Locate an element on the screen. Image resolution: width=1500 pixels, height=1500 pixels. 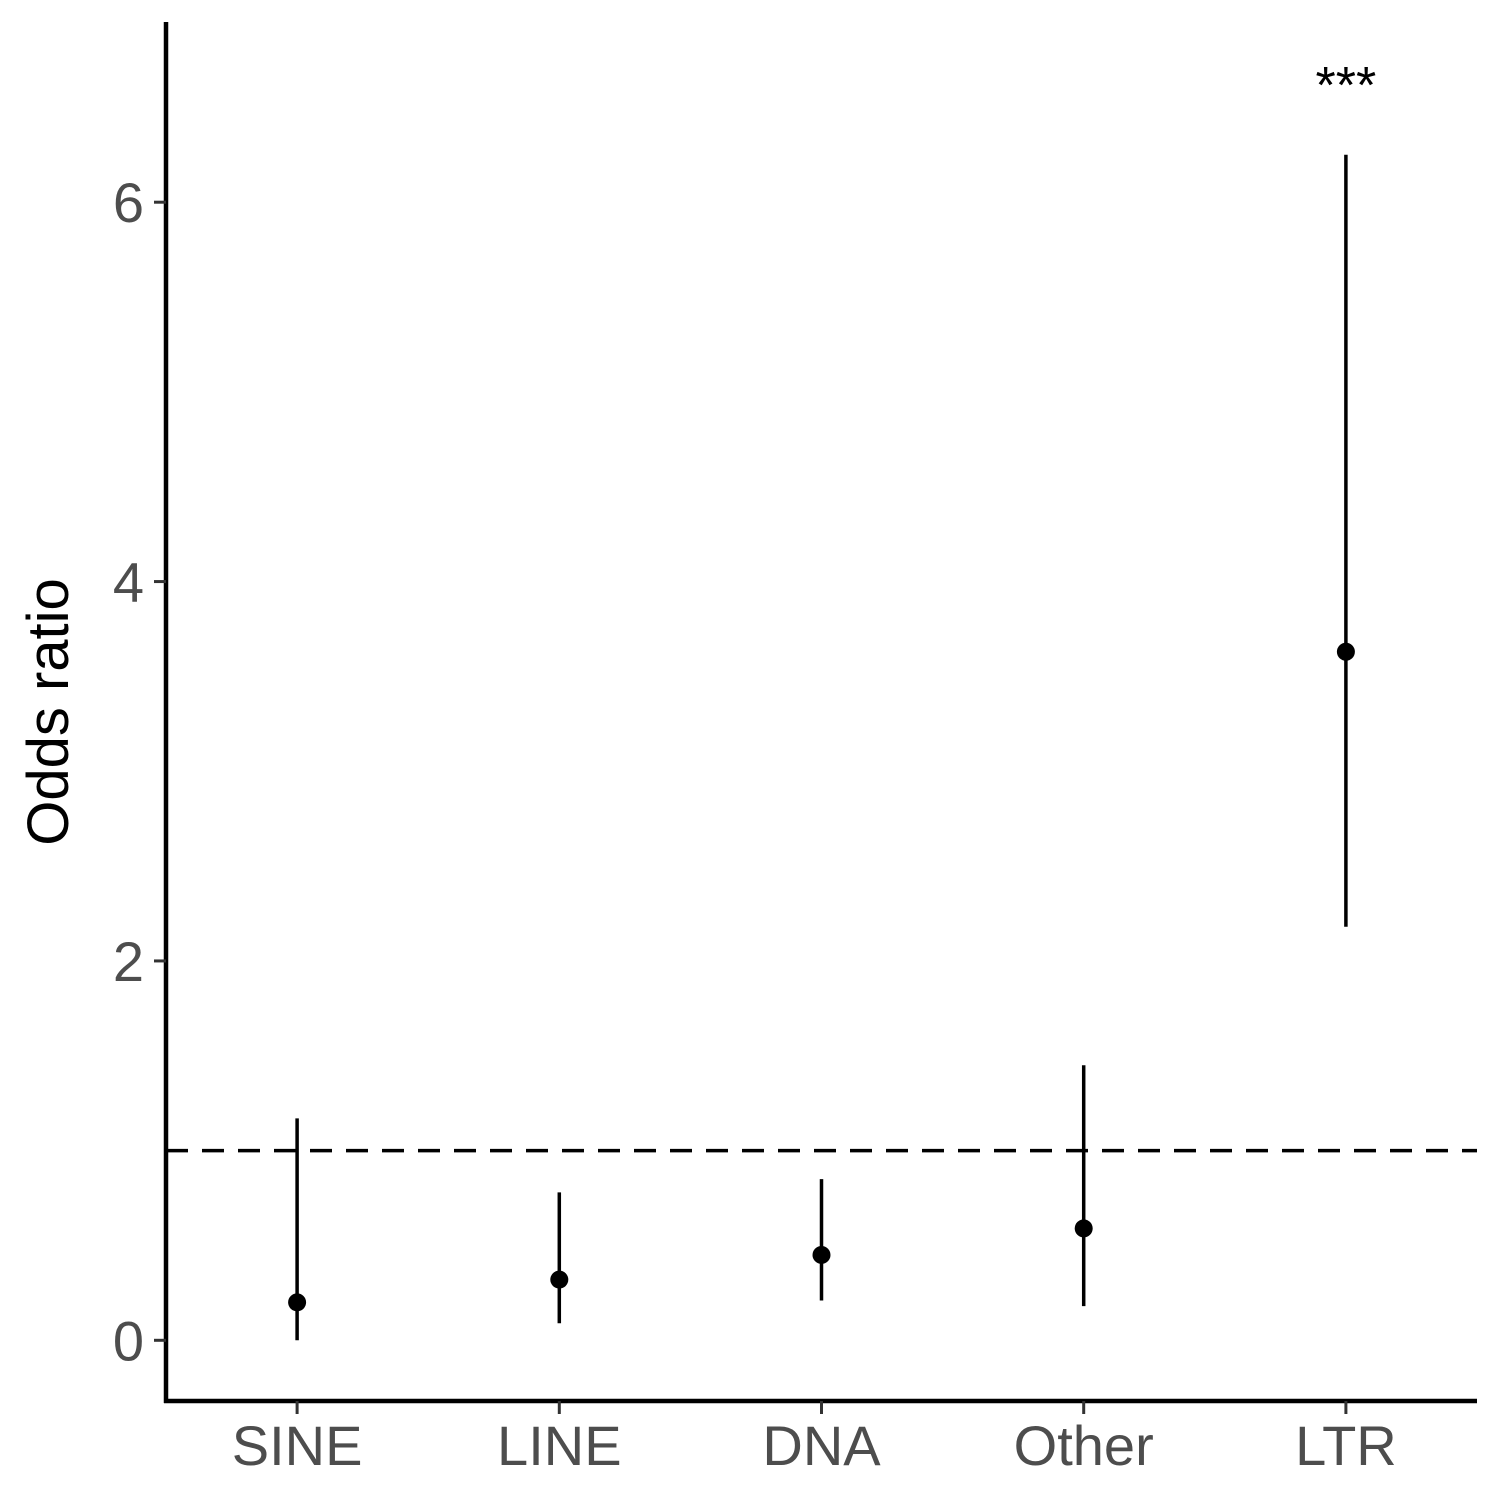
x-ticks: SINE LINE DNA Other LTR is located at coordinates (814, 1439).